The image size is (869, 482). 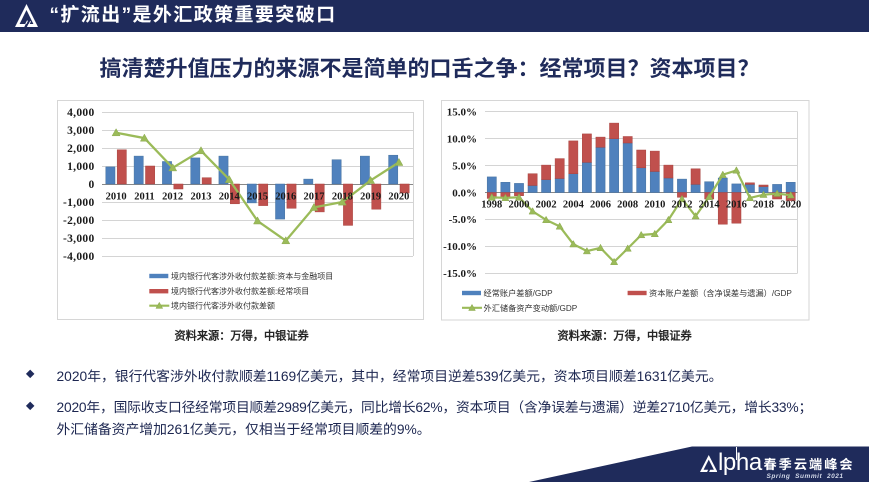 What do you see at coordinates (370, 197) in the screenshot?
I see `svg-text: 2019` at bounding box center [370, 197].